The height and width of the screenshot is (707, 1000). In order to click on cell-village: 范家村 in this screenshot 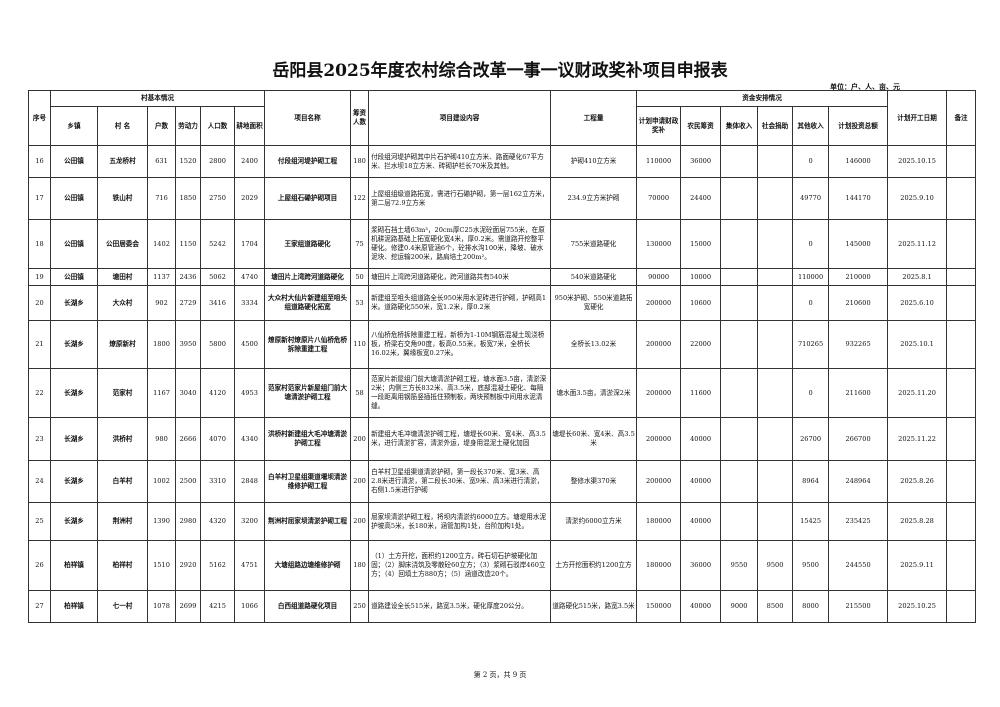, I will do `click(122, 393)`.